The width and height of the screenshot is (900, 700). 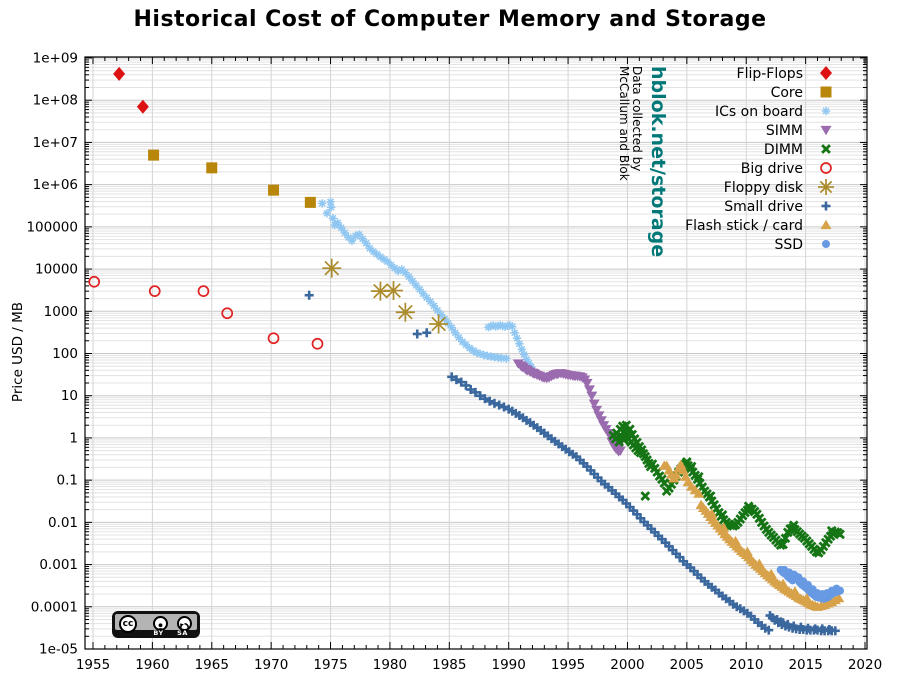 What do you see at coordinates (772, 169) in the screenshot?
I see `legend-label-big-drive: Big drive` at bounding box center [772, 169].